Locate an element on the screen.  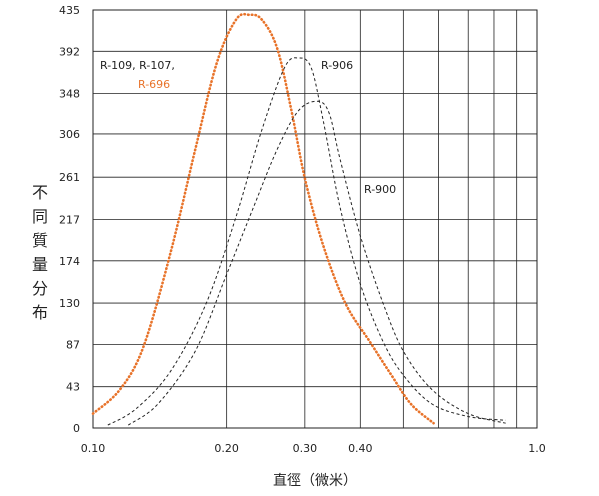
x-axis-label: 直徑（微米） is located at coordinates (315, 480).